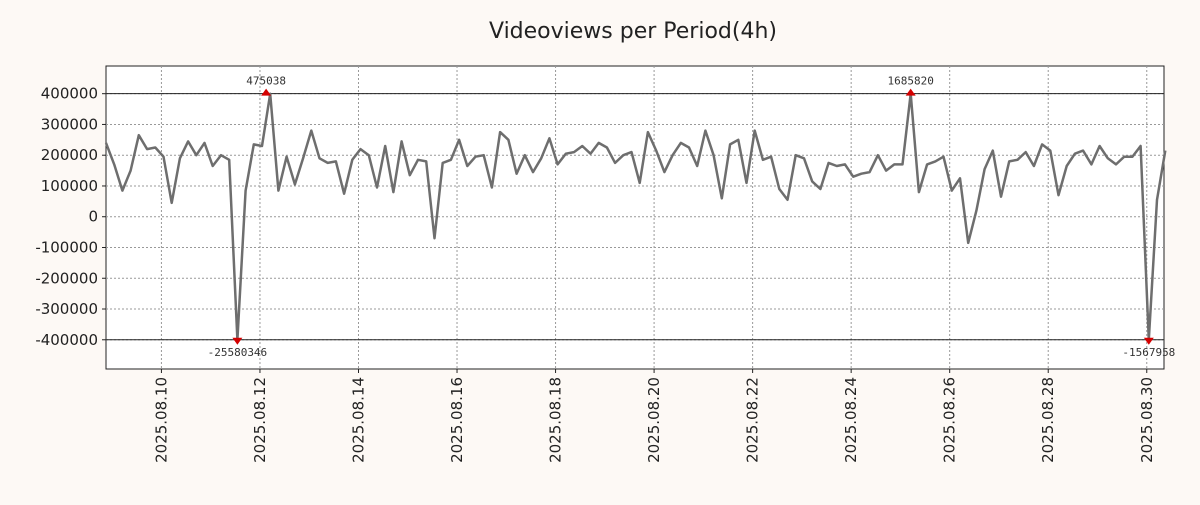  What do you see at coordinates (66, 247) in the screenshot?
I see `y-tick-label: -100000` at bounding box center [66, 247].